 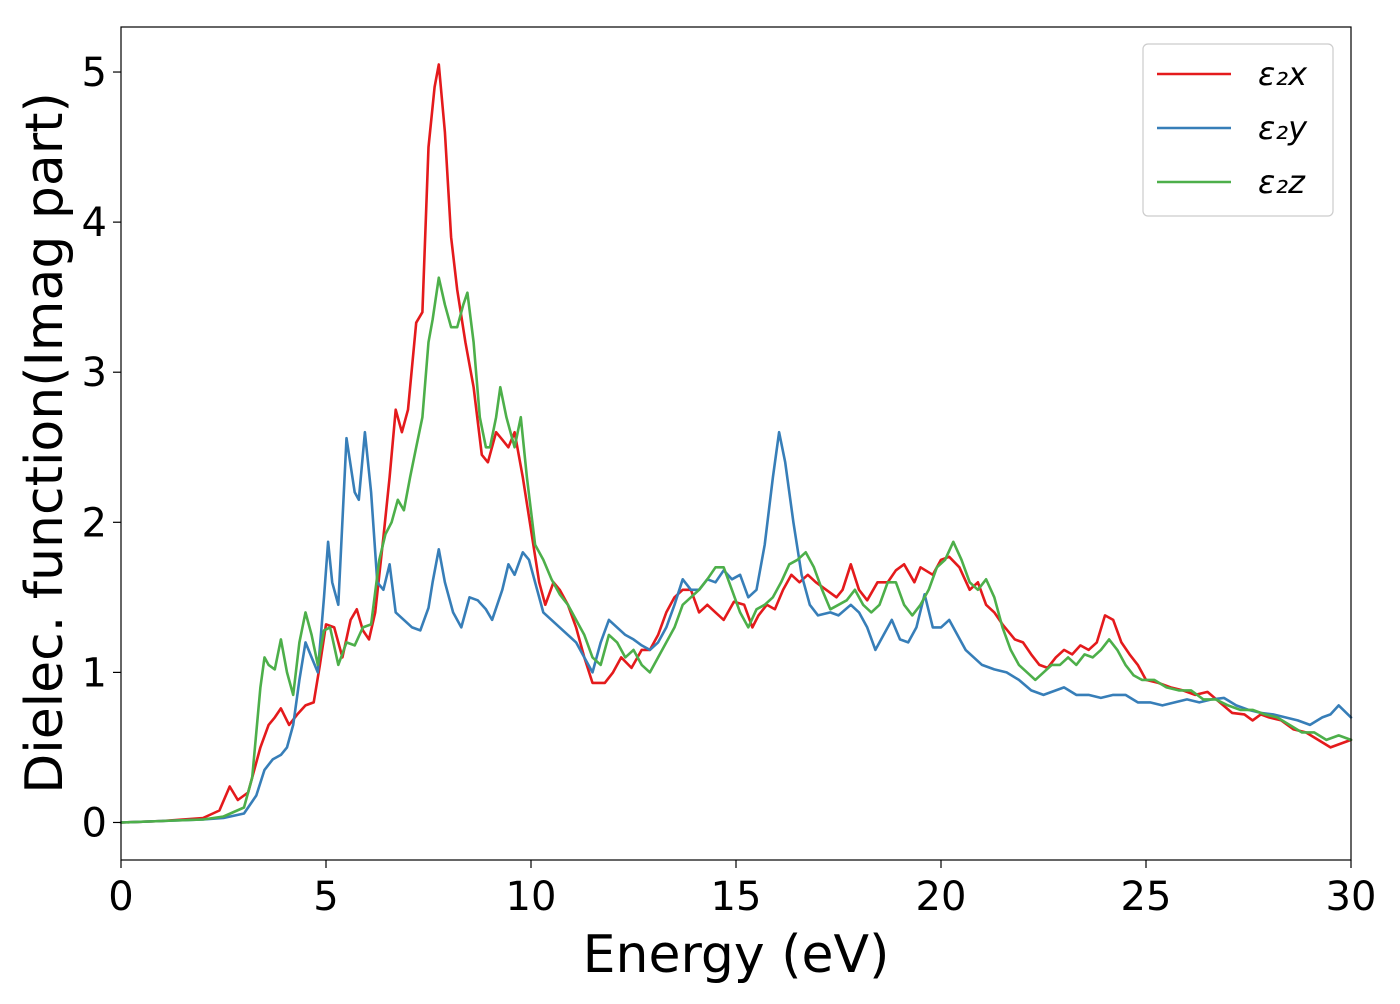 What do you see at coordinates (1283, 128) in the screenshot?
I see `legend-label-1: ε₂y` at bounding box center [1283, 128].